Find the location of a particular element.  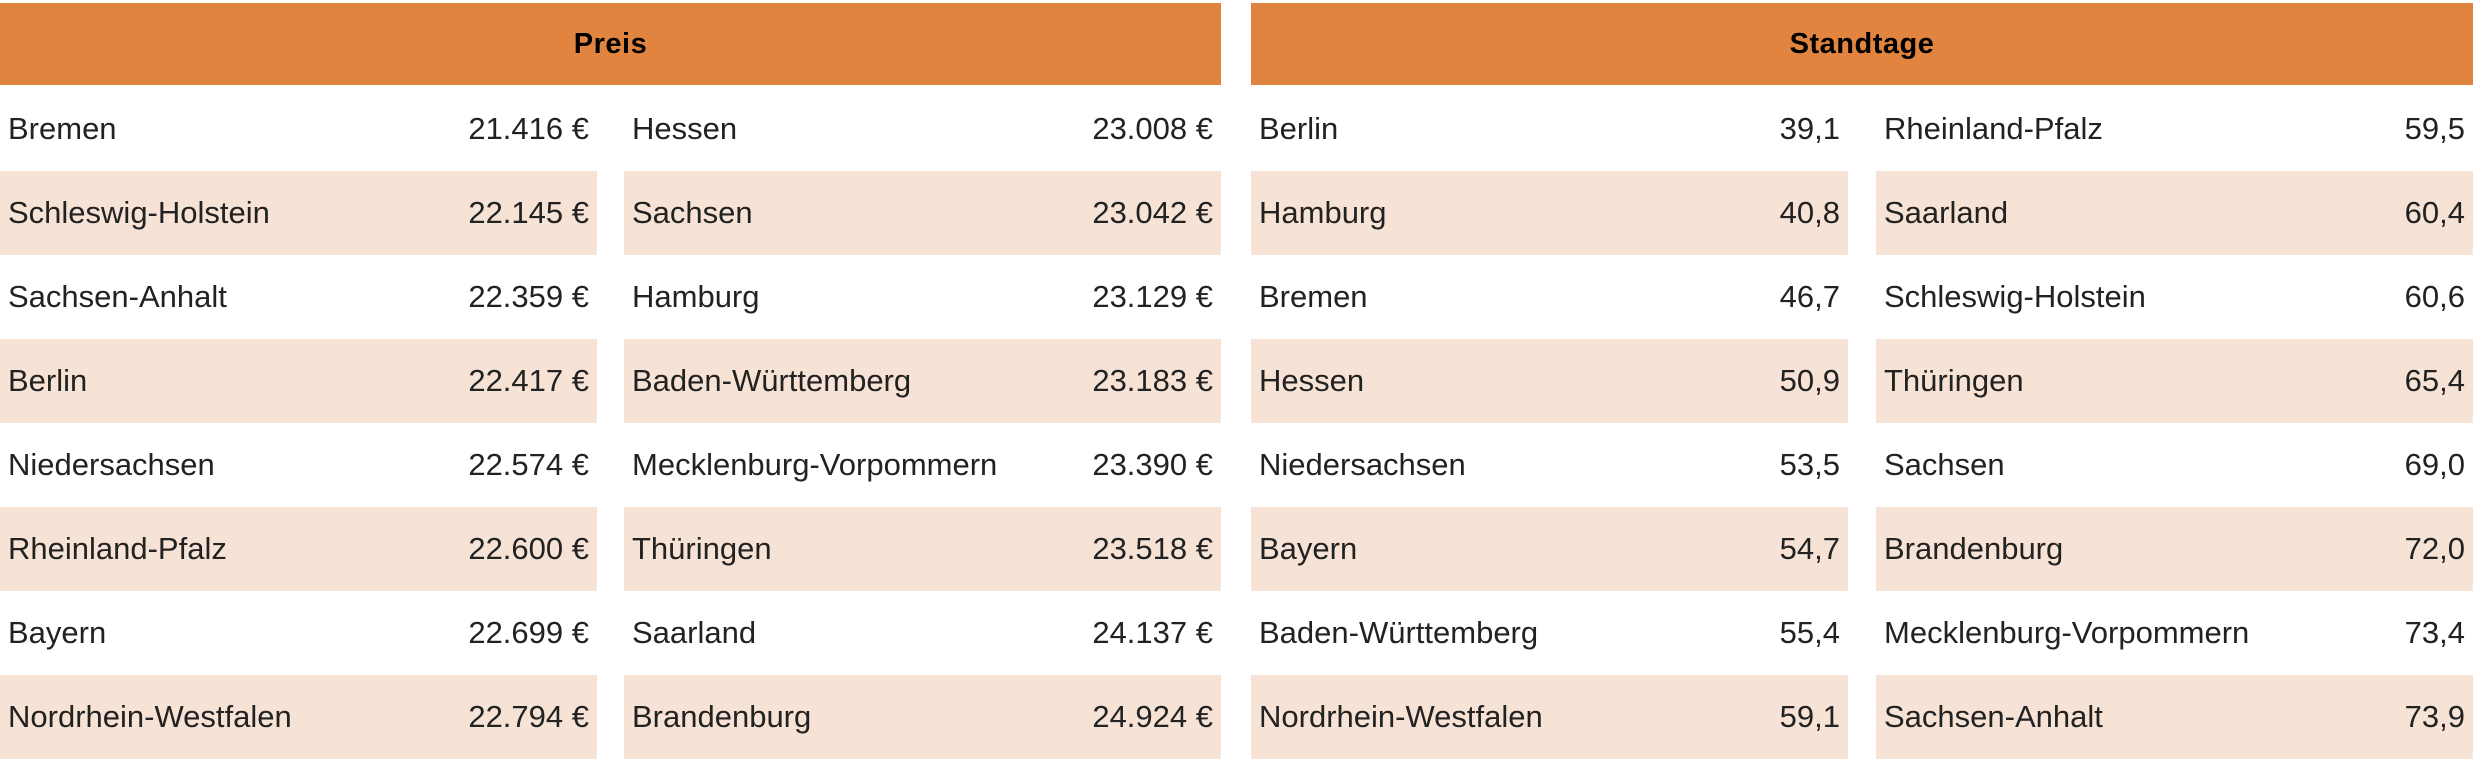

value: 23.390 € is located at coordinates (1152, 464).